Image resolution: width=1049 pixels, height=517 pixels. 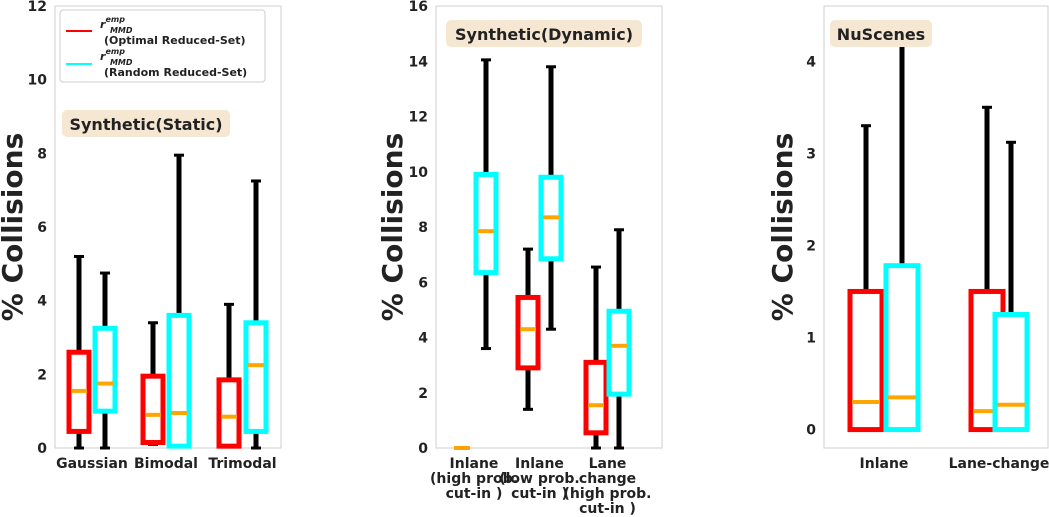 What do you see at coordinates (116, 25) in the screenshot?
I see `legend-entry-optimal: remp MMD` at bounding box center [116, 25].